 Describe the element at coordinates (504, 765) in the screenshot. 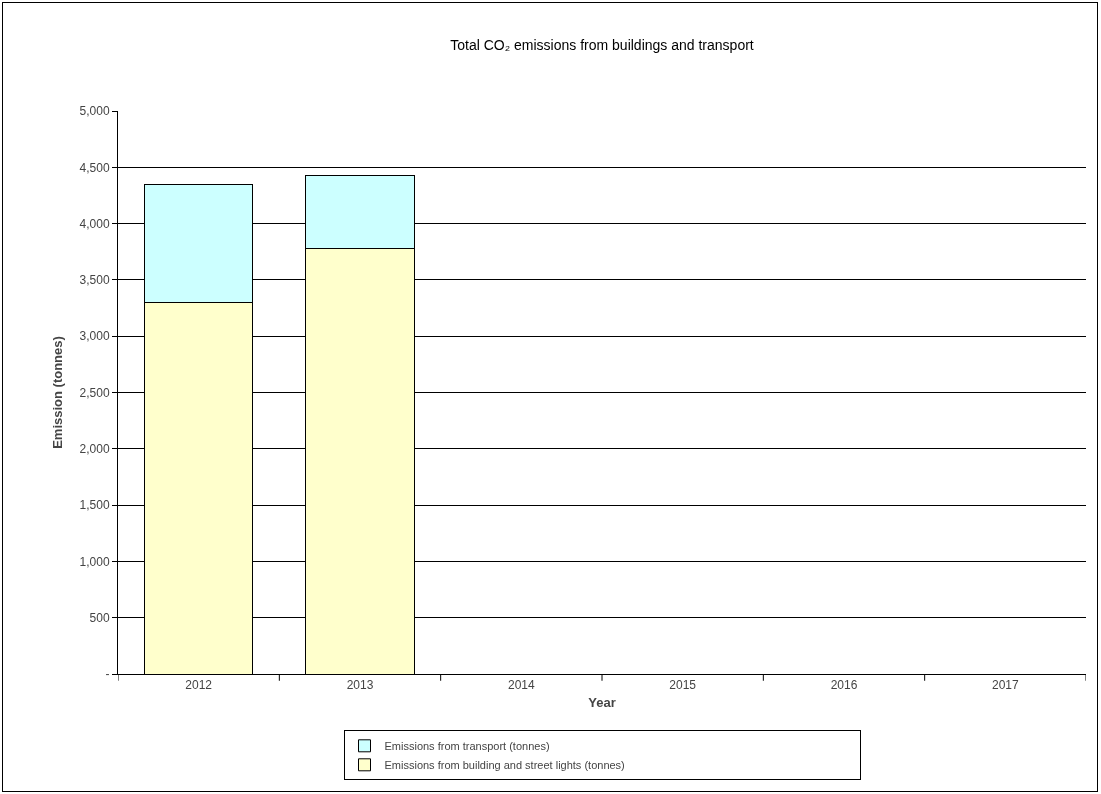

I see `legend-label: Emissions from building and street lights (tonnes)` at that location.